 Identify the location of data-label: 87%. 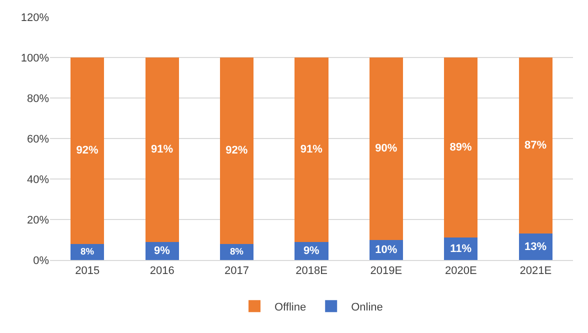
(535, 146).